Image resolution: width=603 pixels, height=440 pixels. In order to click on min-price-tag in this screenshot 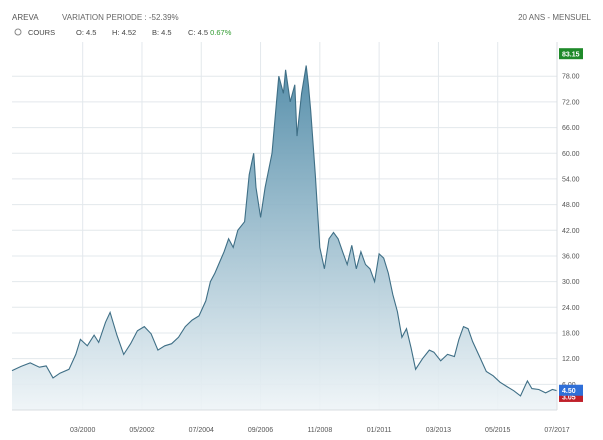, I will do `click(571, 396)`.